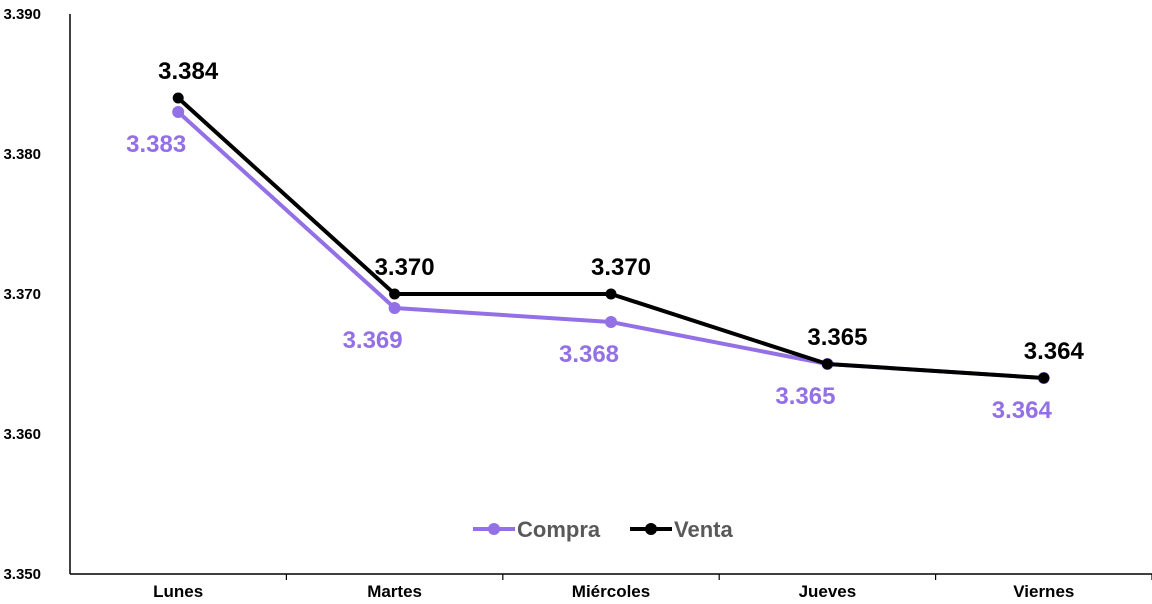  What do you see at coordinates (611, 591) in the screenshot?
I see `x-tick-label: Miércoles` at bounding box center [611, 591].